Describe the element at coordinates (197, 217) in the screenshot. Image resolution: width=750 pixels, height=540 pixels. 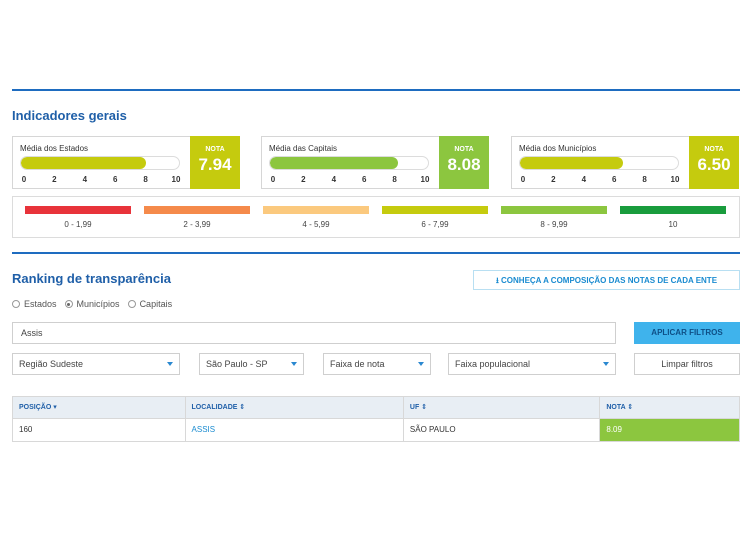
I see `legend-item: 2 - 3,99` at that location.